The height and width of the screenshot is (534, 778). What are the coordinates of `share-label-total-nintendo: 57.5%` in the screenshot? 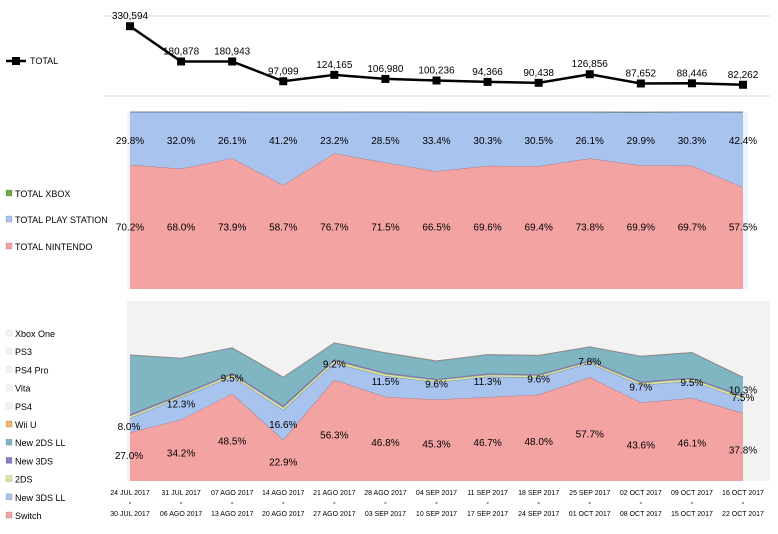 It's located at (743, 228).